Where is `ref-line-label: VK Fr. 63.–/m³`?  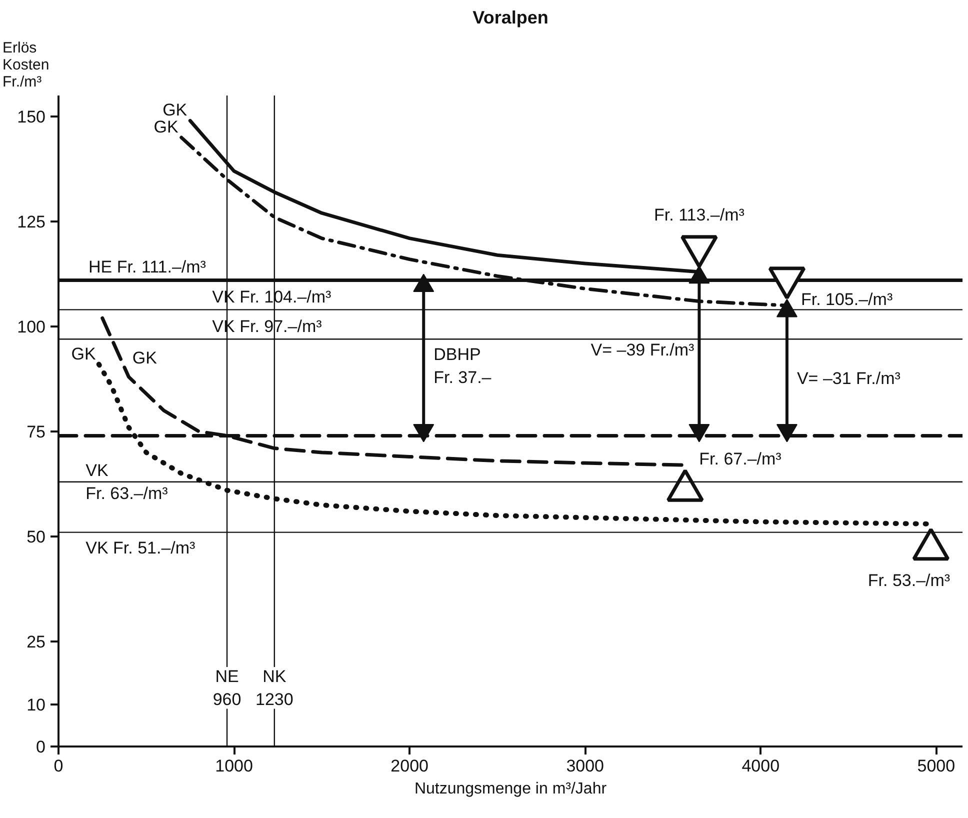 ref-line-label: VK Fr. 63.–/m³ is located at coordinates (127, 482).